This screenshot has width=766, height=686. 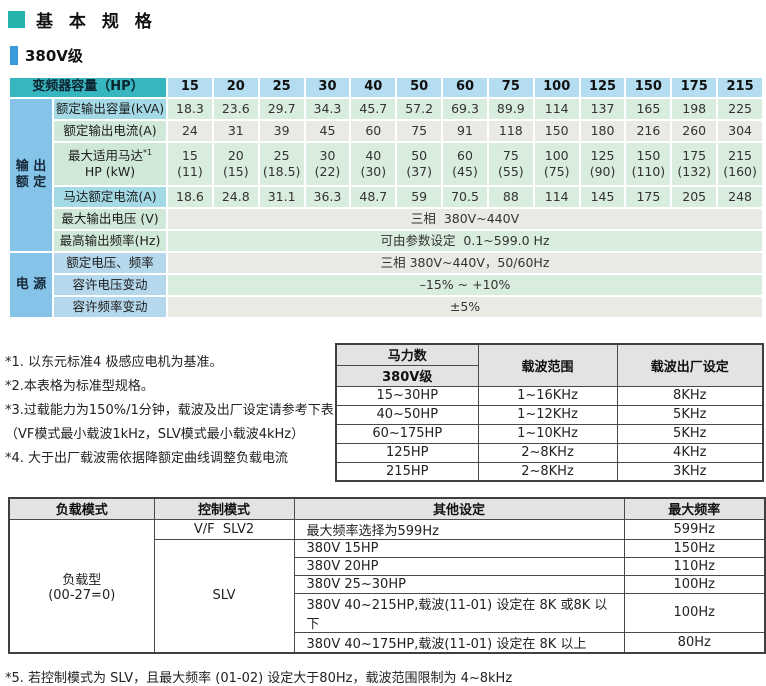 I want to click on spec-value-cell: 145, so click(x=602, y=197).